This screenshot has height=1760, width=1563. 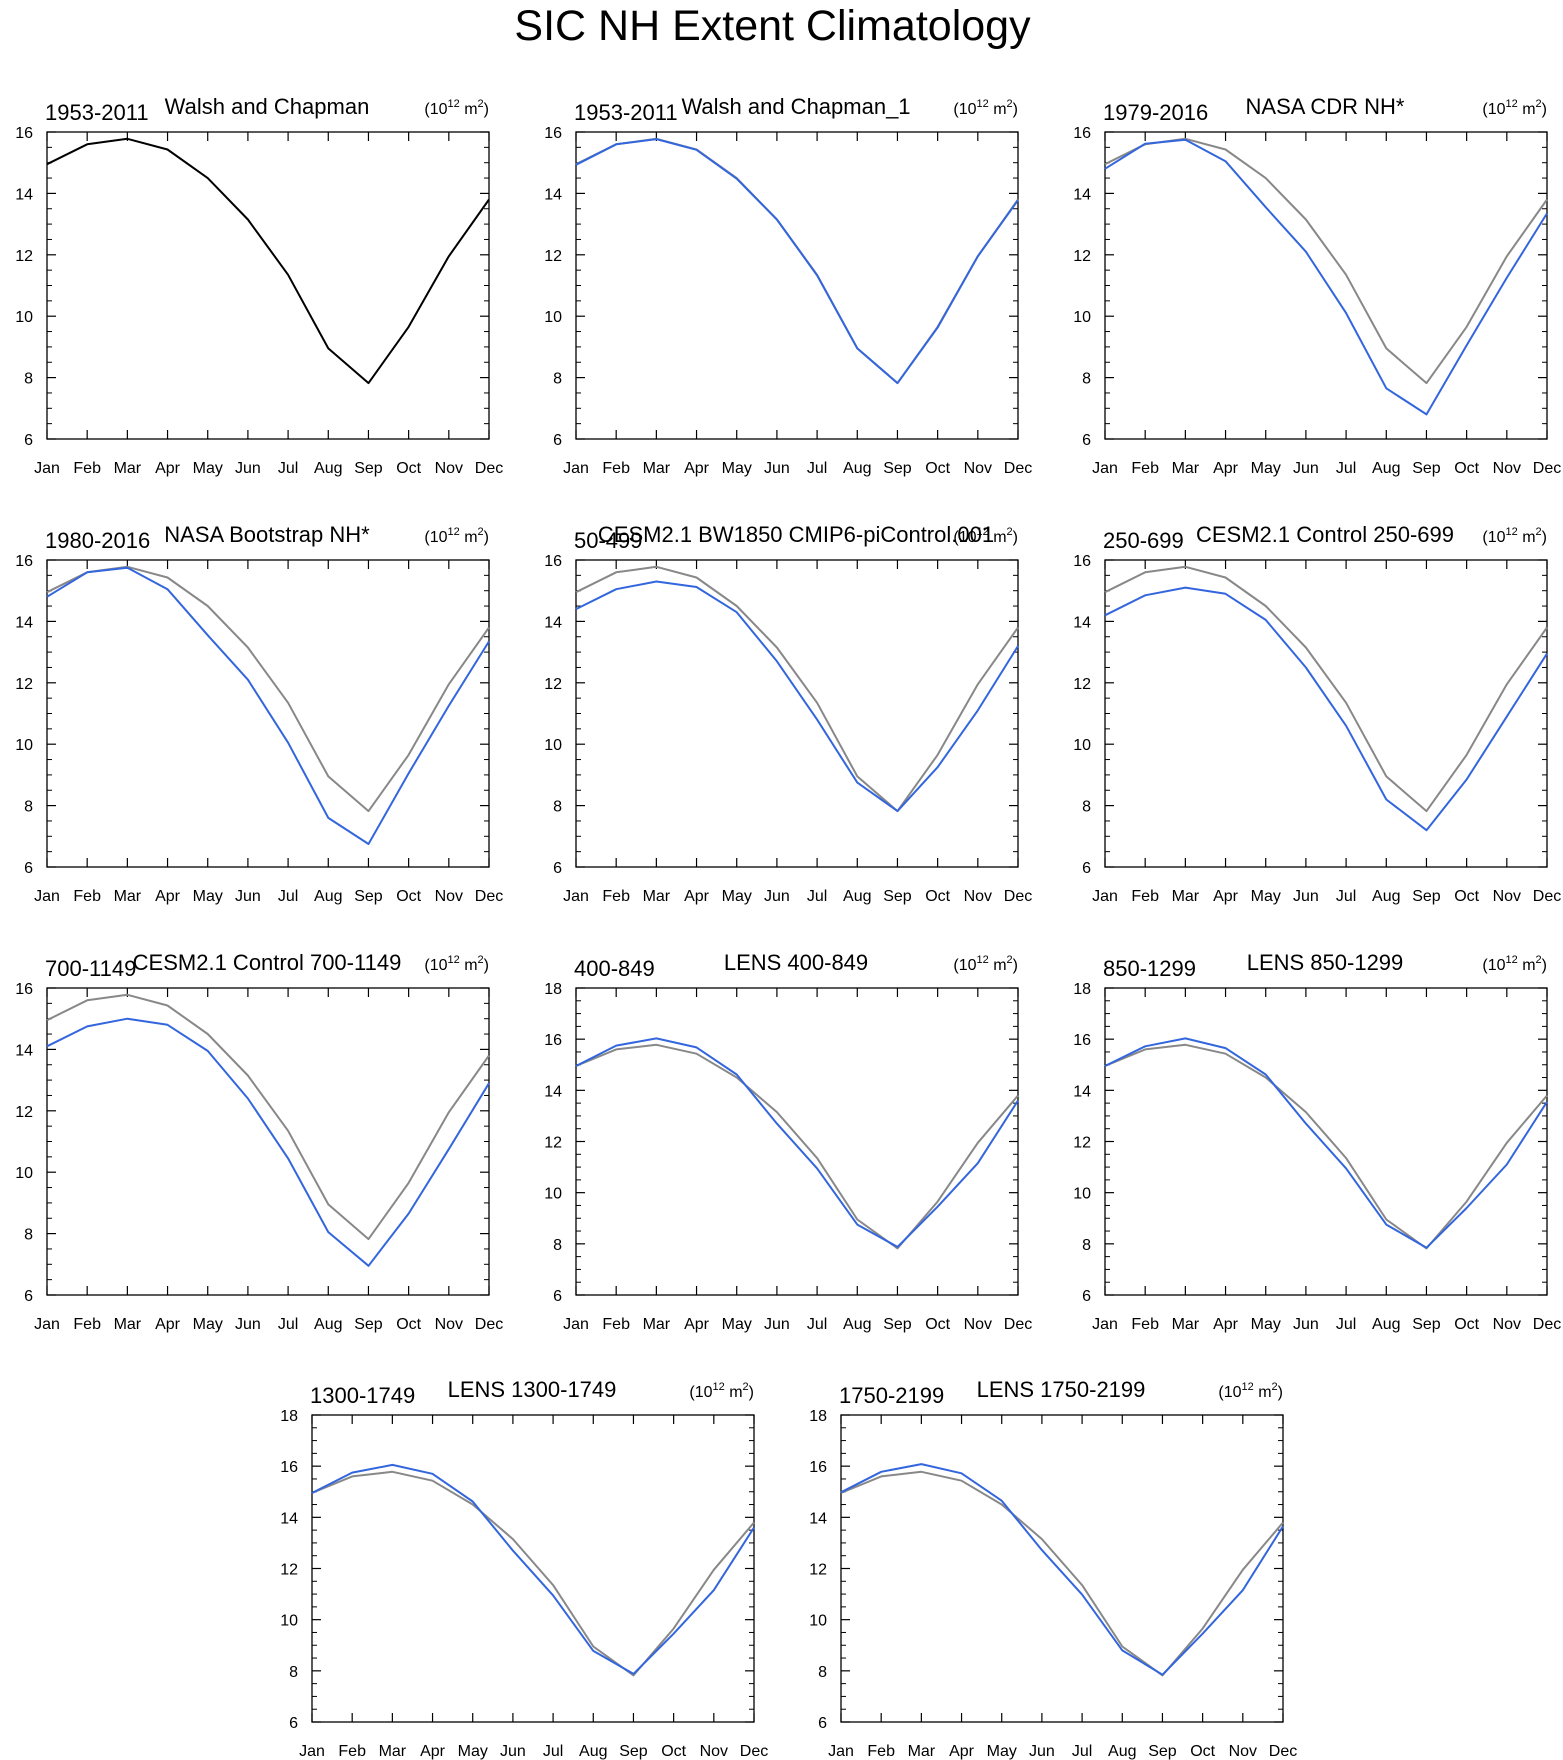 I want to click on panel-left-label: 1953-2011, so click(x=97, y=112).